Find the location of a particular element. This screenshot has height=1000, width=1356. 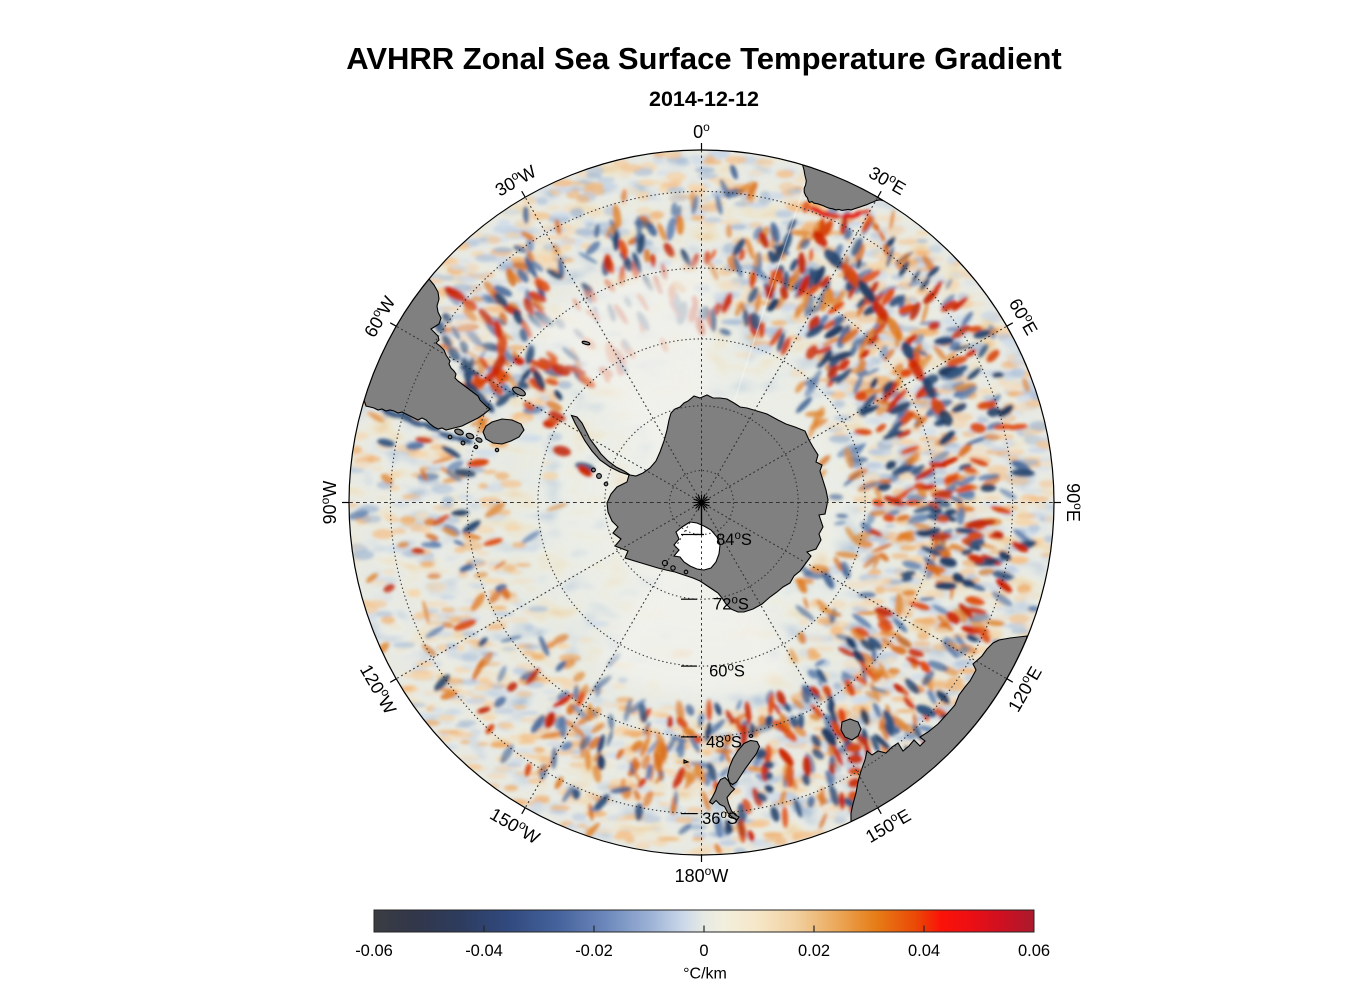

svg-text: 48oS is located at coordinates (724, 741).